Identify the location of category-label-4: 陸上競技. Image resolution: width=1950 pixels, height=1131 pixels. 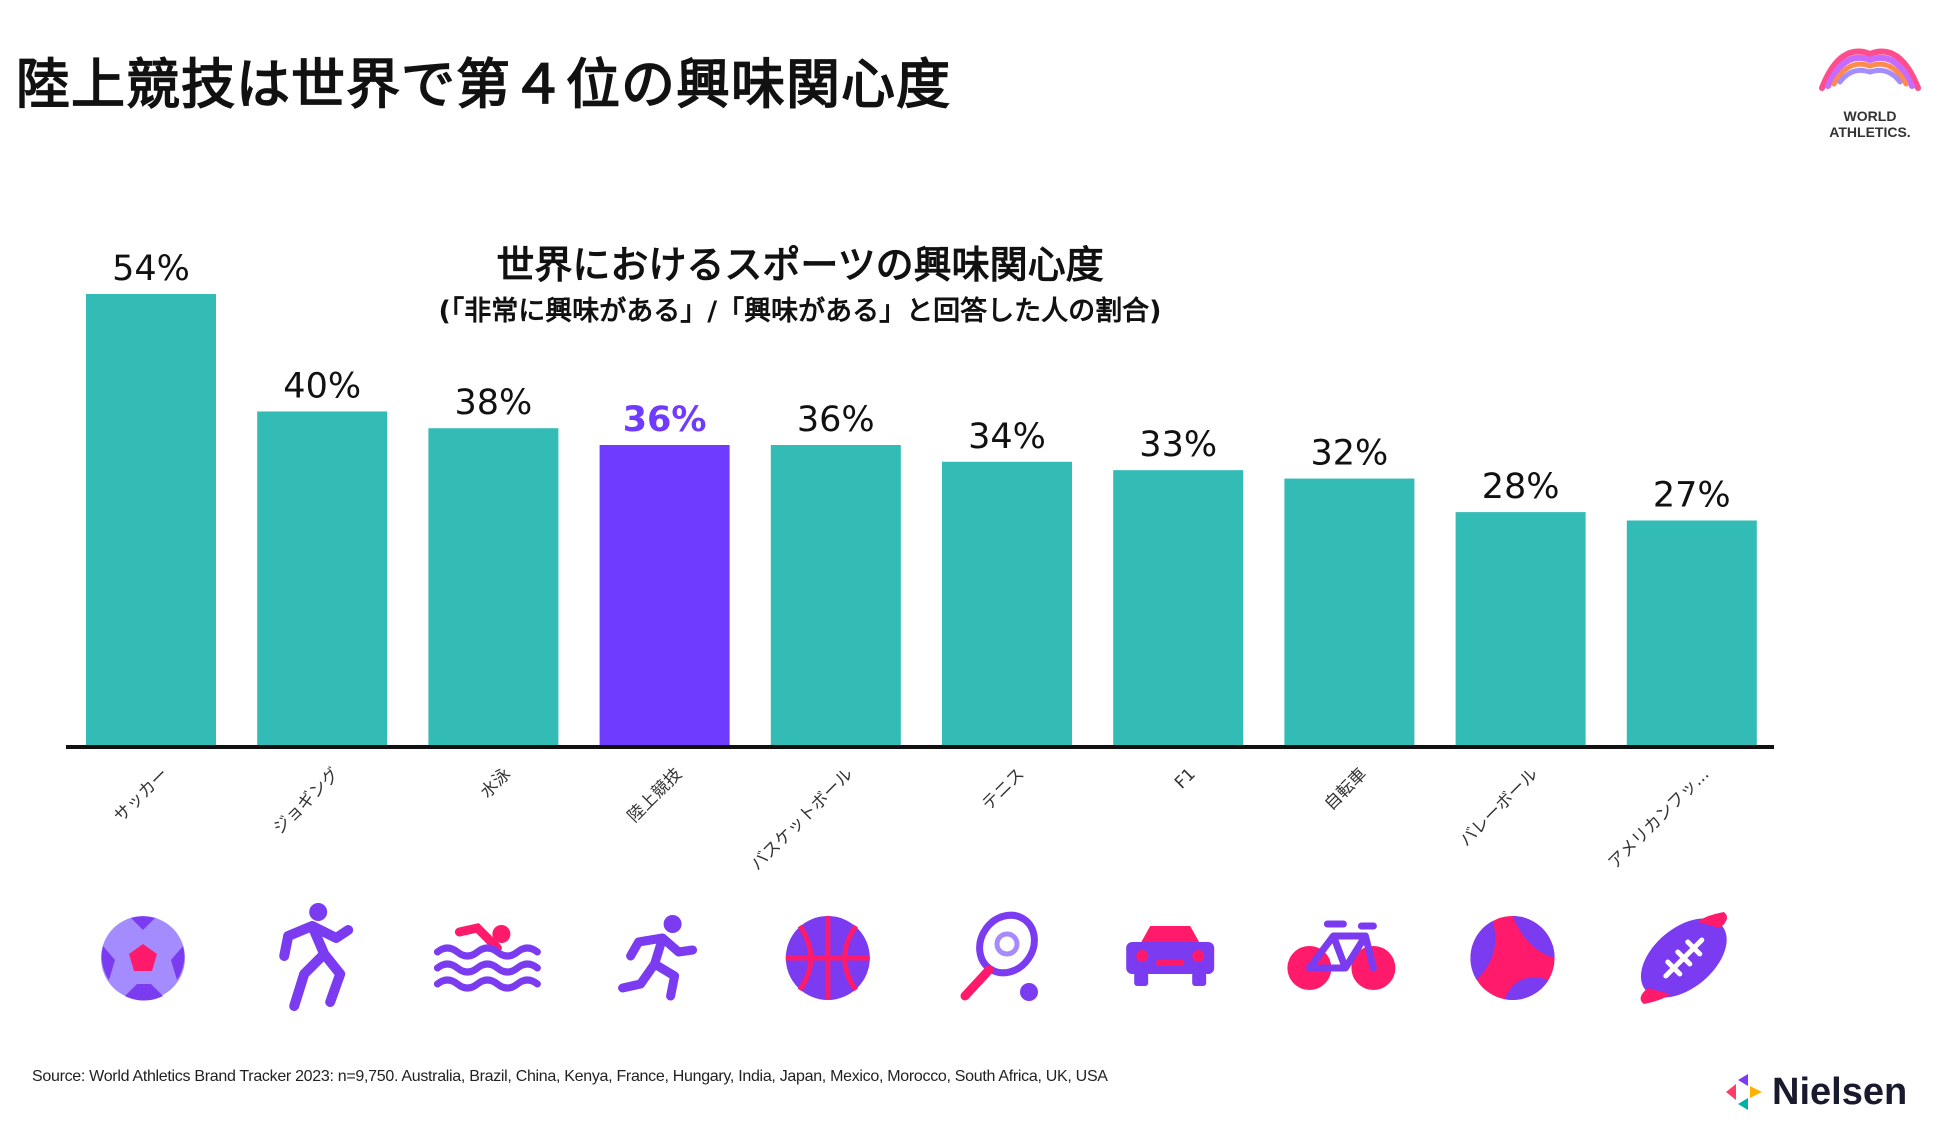
(655, 795).